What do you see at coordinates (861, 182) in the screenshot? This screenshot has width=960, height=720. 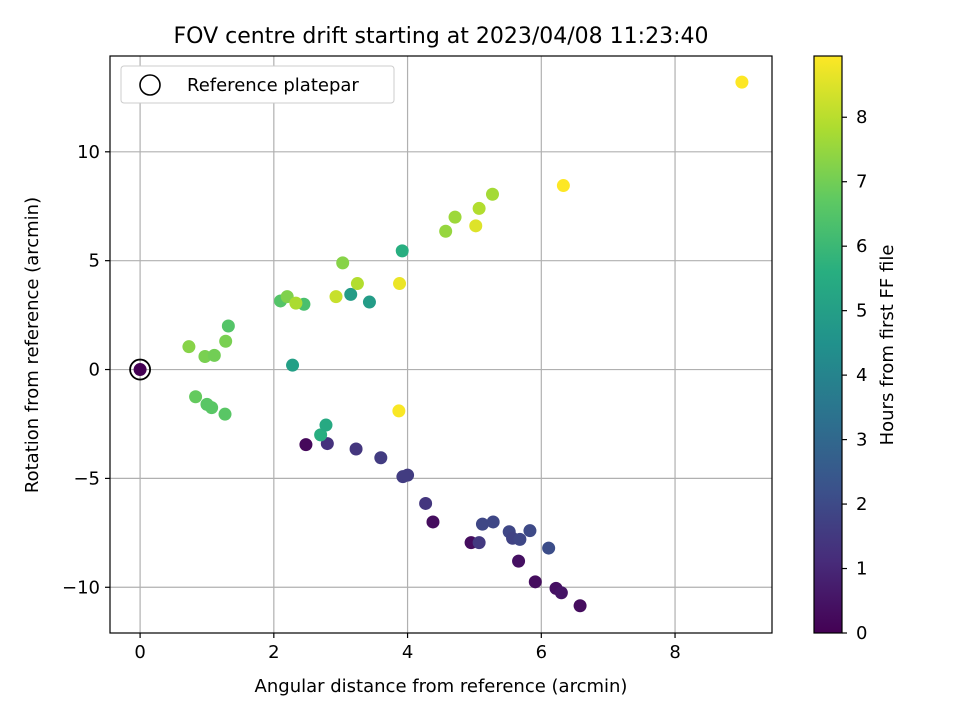 I see `colorbar-tick-label: 7` at bounding box center [861, 182].